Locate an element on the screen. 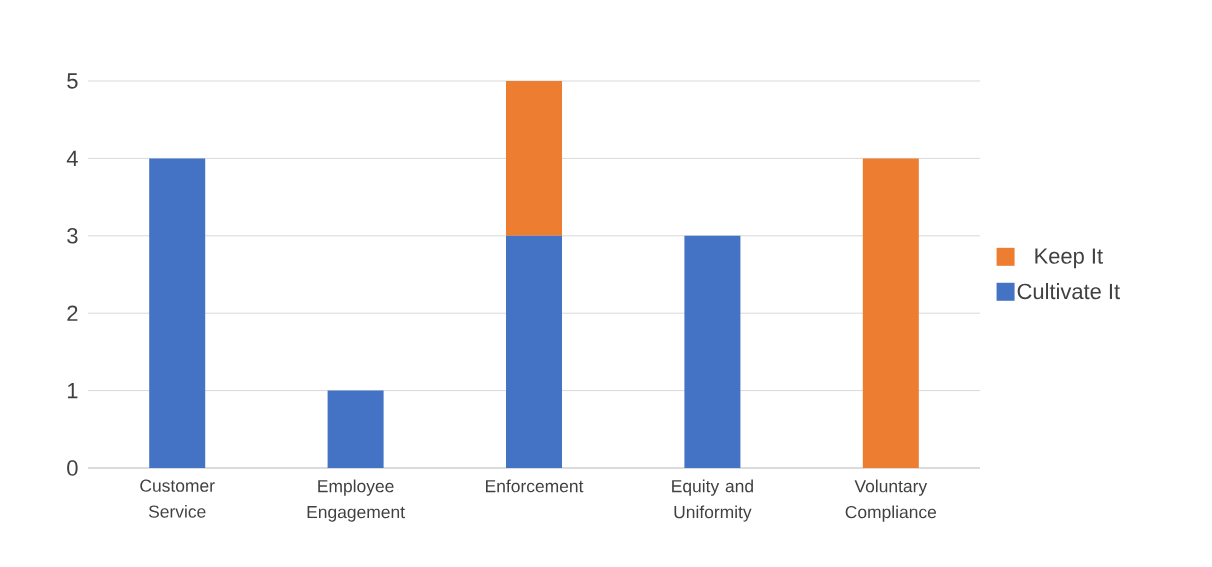 The height and width of the screenshot is (567, 1212). x-tick-label: Customer Service is located at coordinates (177, 498).